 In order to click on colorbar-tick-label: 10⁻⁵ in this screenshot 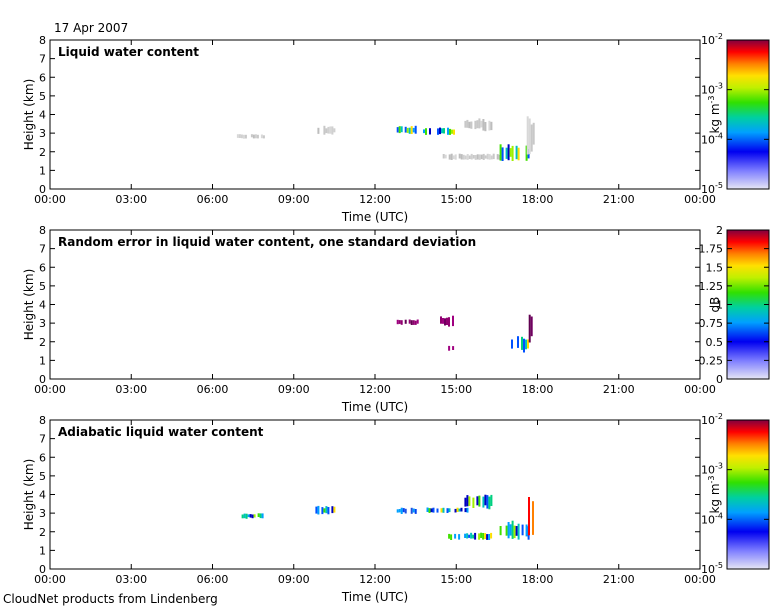, I will do `click(712, 568)`.